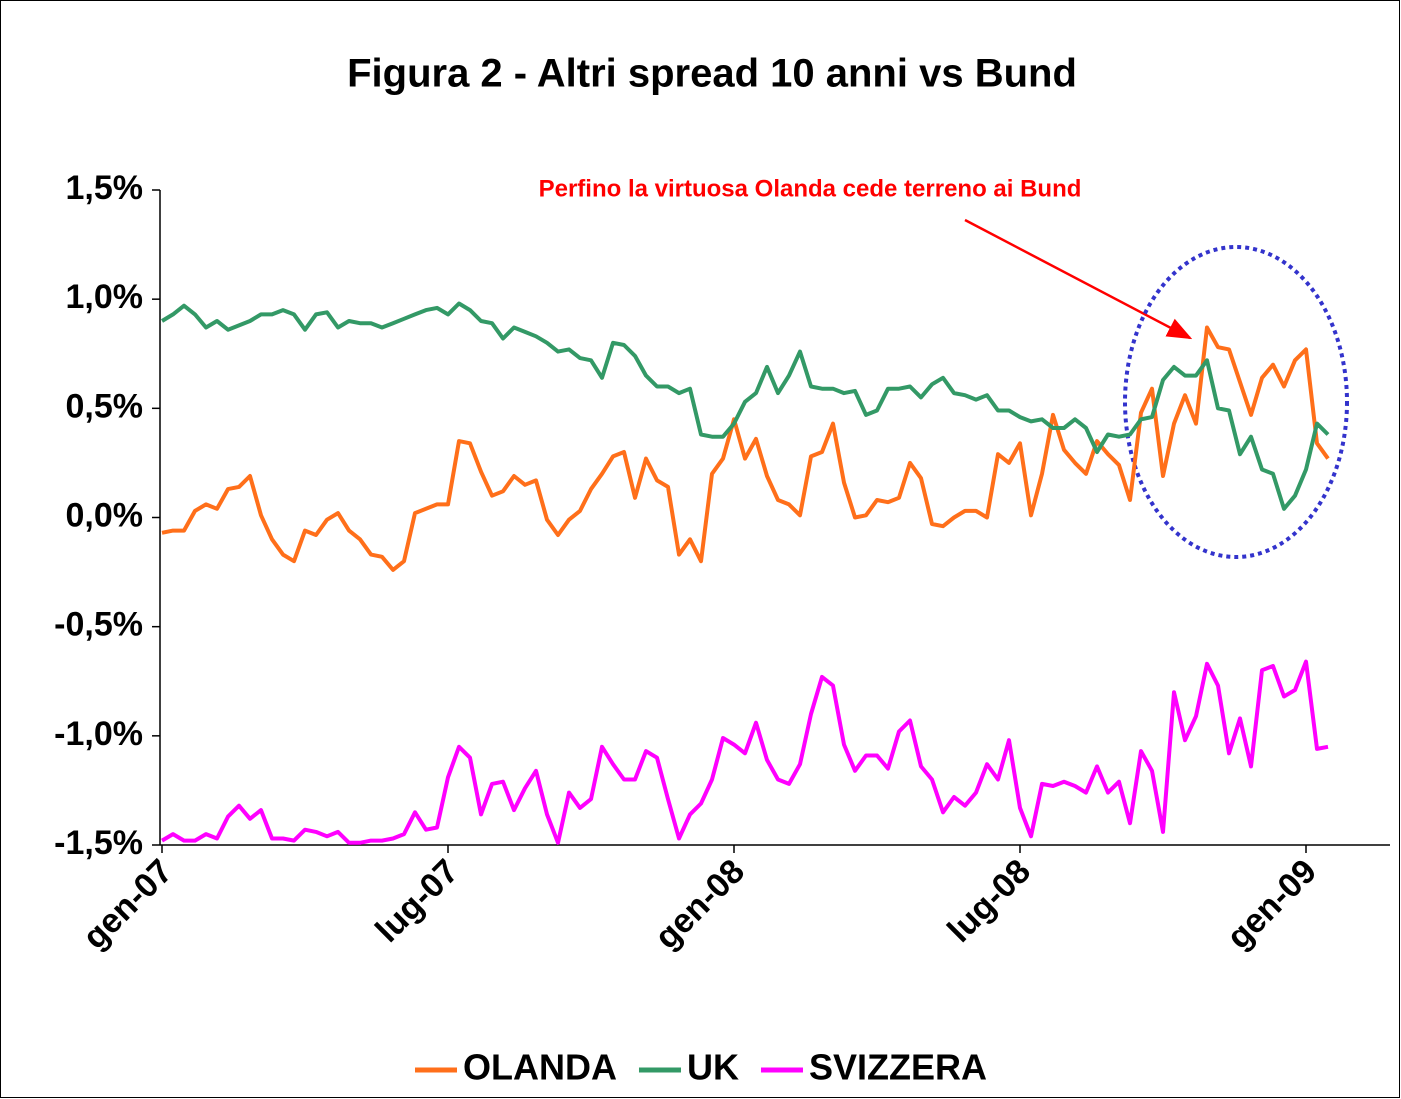  I want to click on annotation-arrow, so click(1078, 279).